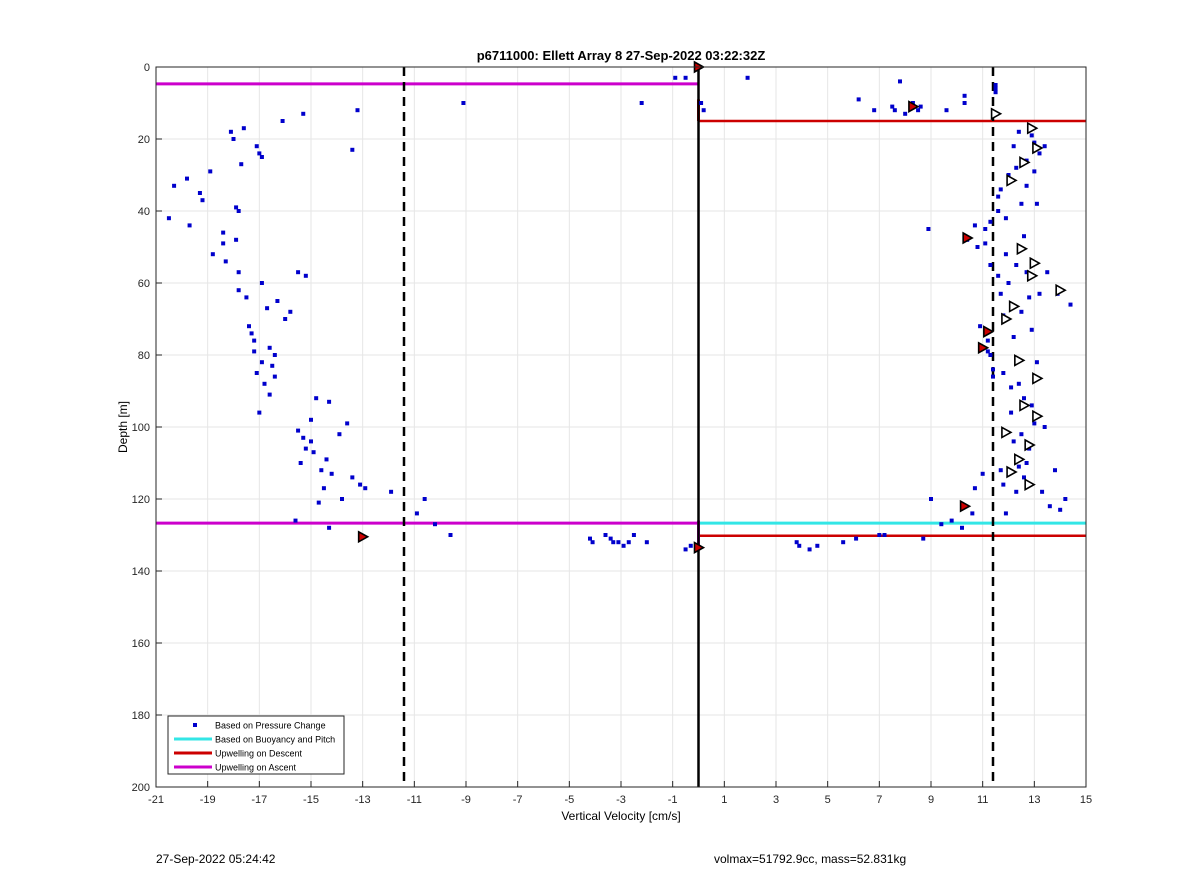  What do you see at coordinates (363, 800) in the screenshot?
I see `x-tick-label: -13` at bounding box center [363, 800].